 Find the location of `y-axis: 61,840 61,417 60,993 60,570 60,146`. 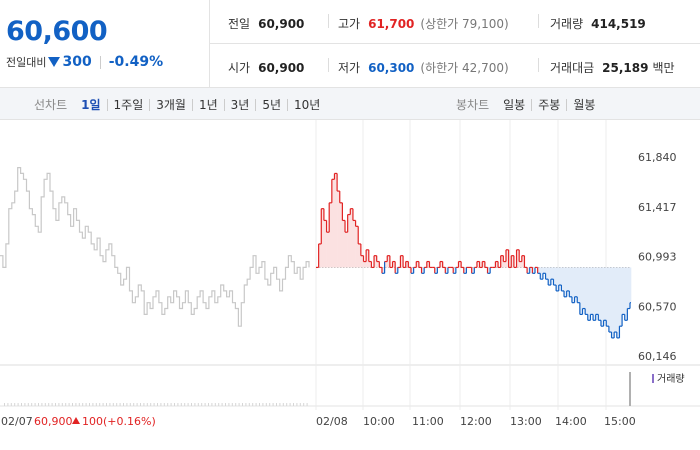

y-axis: 61,840 61,417 60,993 60,570 60,146 is located at coordinates (657, 257).